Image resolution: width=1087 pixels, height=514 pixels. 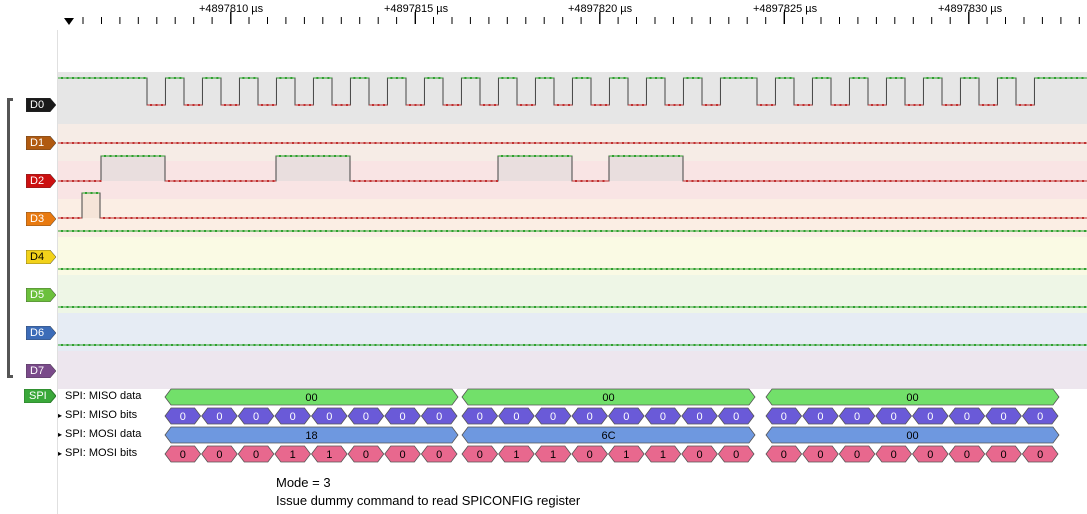 What do you see at coordinates (912, 435) in the screenshot?
I see `mosi-data-byte: 00` at bounding box center [912, 435].